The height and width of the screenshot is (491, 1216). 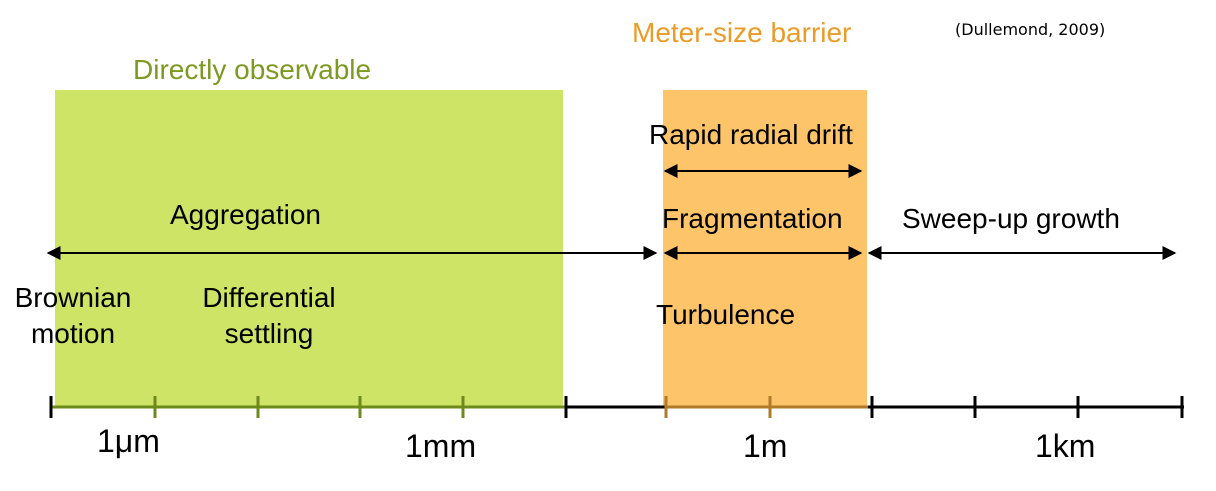 What do you see at coordinates (726, 314) in the screenshot?
I see `turbulence-label: Turbulence` at bounding box center [726, 314].